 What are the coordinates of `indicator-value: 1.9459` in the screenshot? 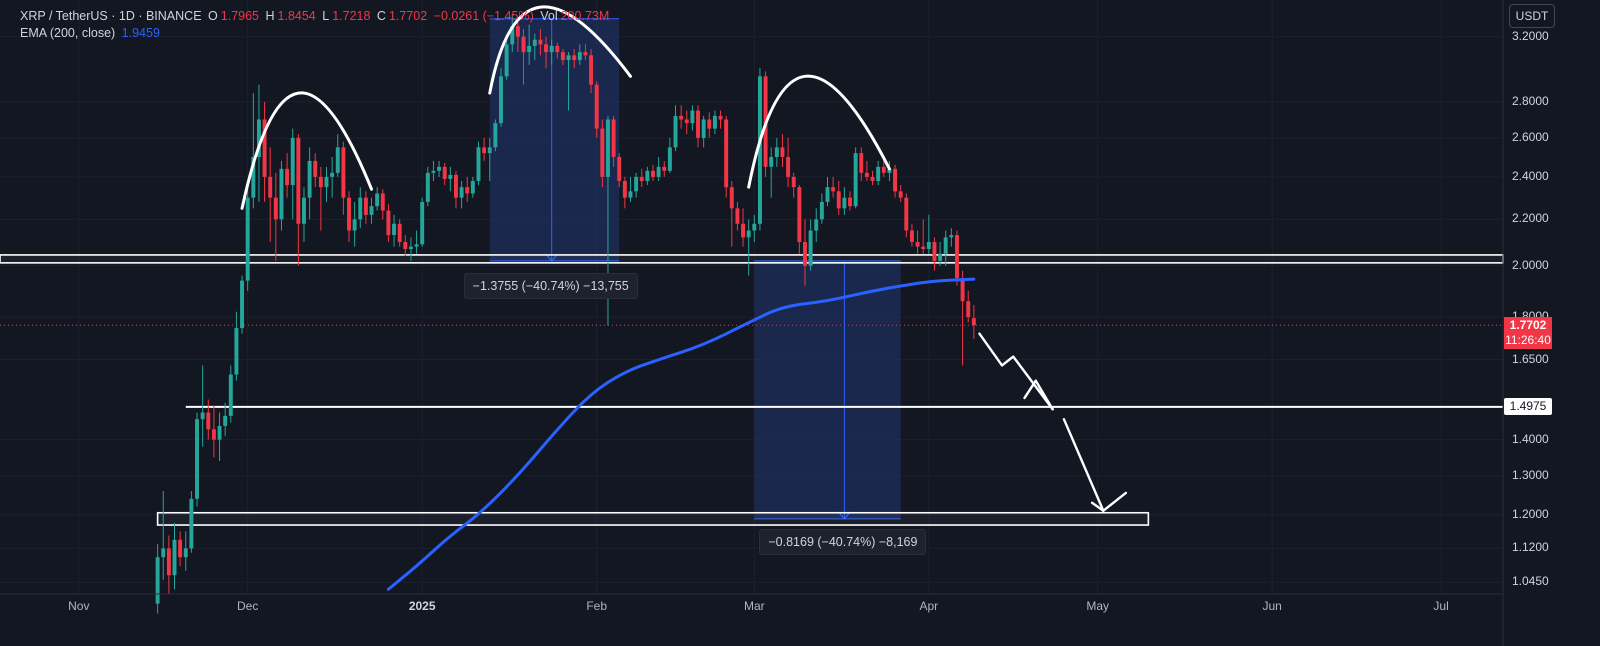 It's located at (140, 33).